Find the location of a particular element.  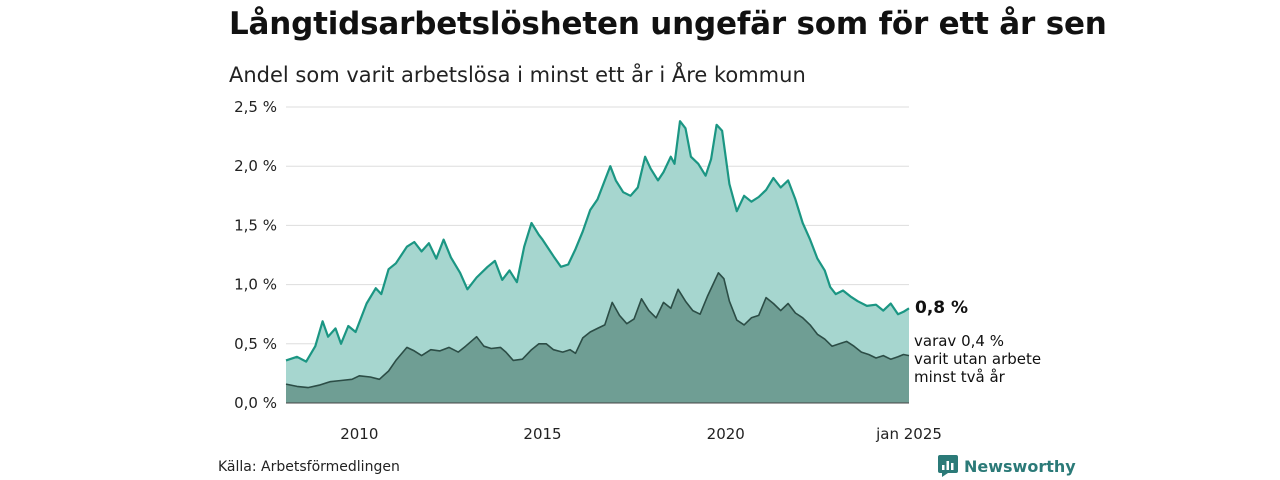

y-tick-label: 2,0 % is located at coordinates (255, 166).